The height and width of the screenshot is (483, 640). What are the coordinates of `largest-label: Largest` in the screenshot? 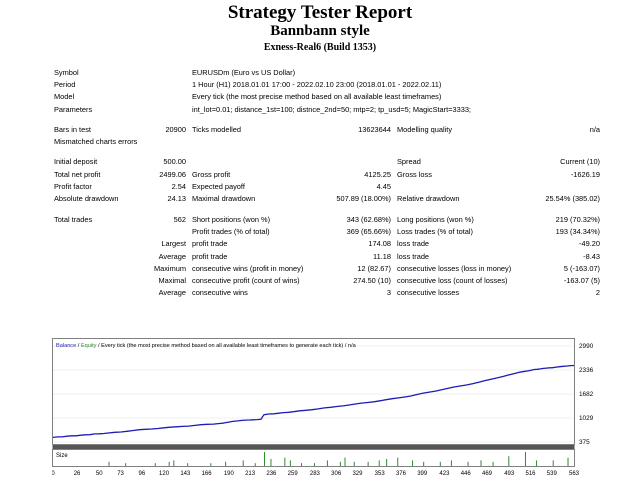 It's located at (173, 244).